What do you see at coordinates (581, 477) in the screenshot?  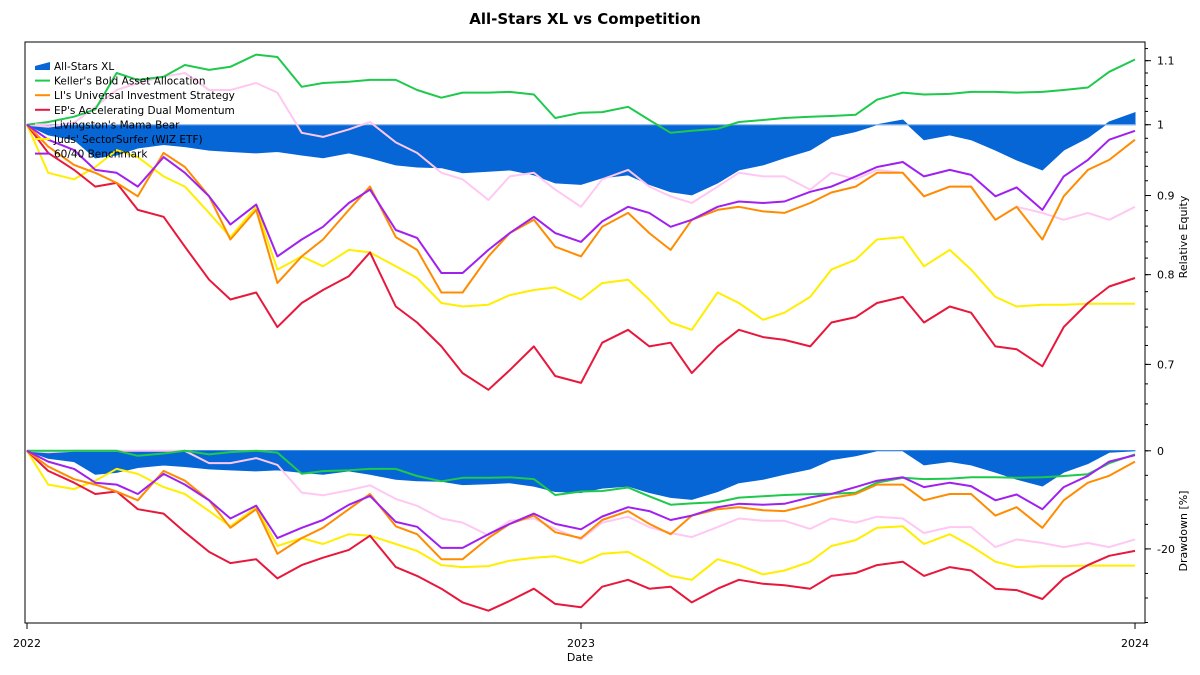 I see `line-drawdown-keller-s-bold-asset-allocation` at bounding box center [581, 477].